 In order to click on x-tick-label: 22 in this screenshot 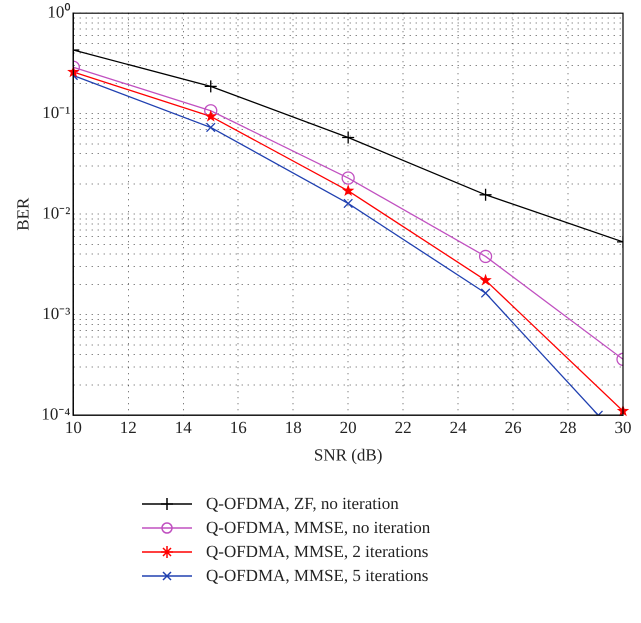, I will do `click(403, 427)`.